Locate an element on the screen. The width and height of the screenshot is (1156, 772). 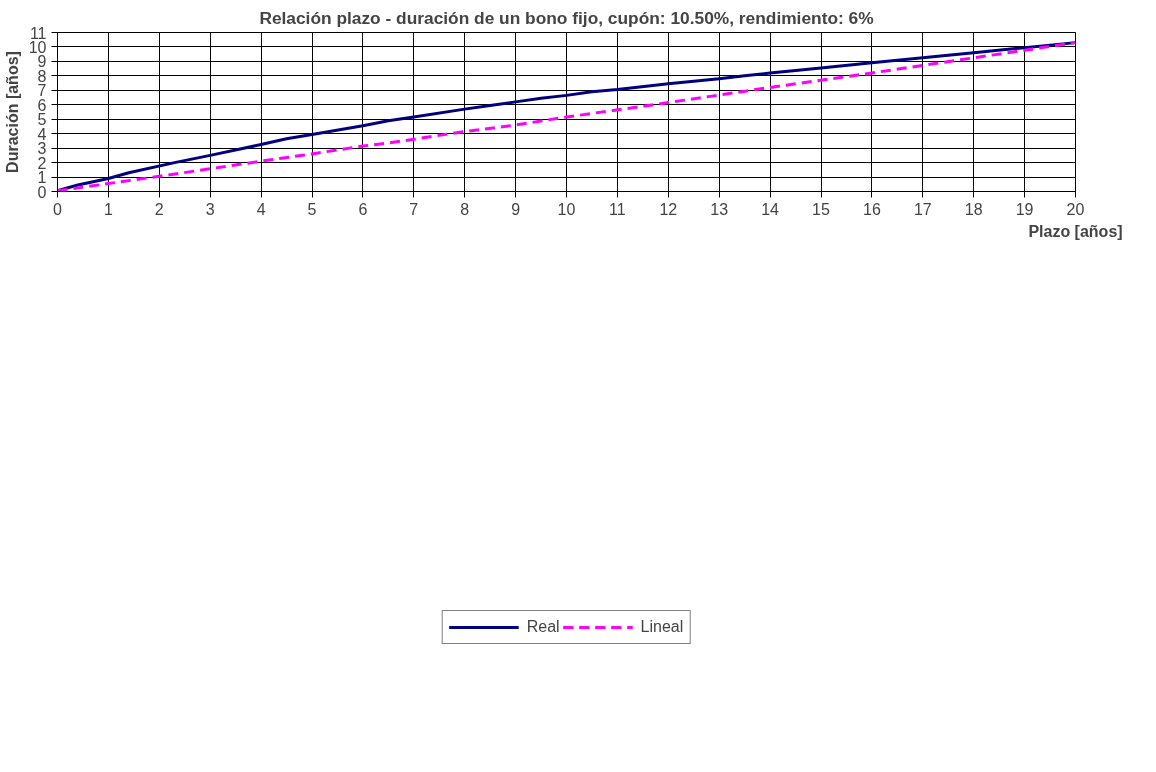
x-tick-label: 6 is located at coordinates (363, 209).